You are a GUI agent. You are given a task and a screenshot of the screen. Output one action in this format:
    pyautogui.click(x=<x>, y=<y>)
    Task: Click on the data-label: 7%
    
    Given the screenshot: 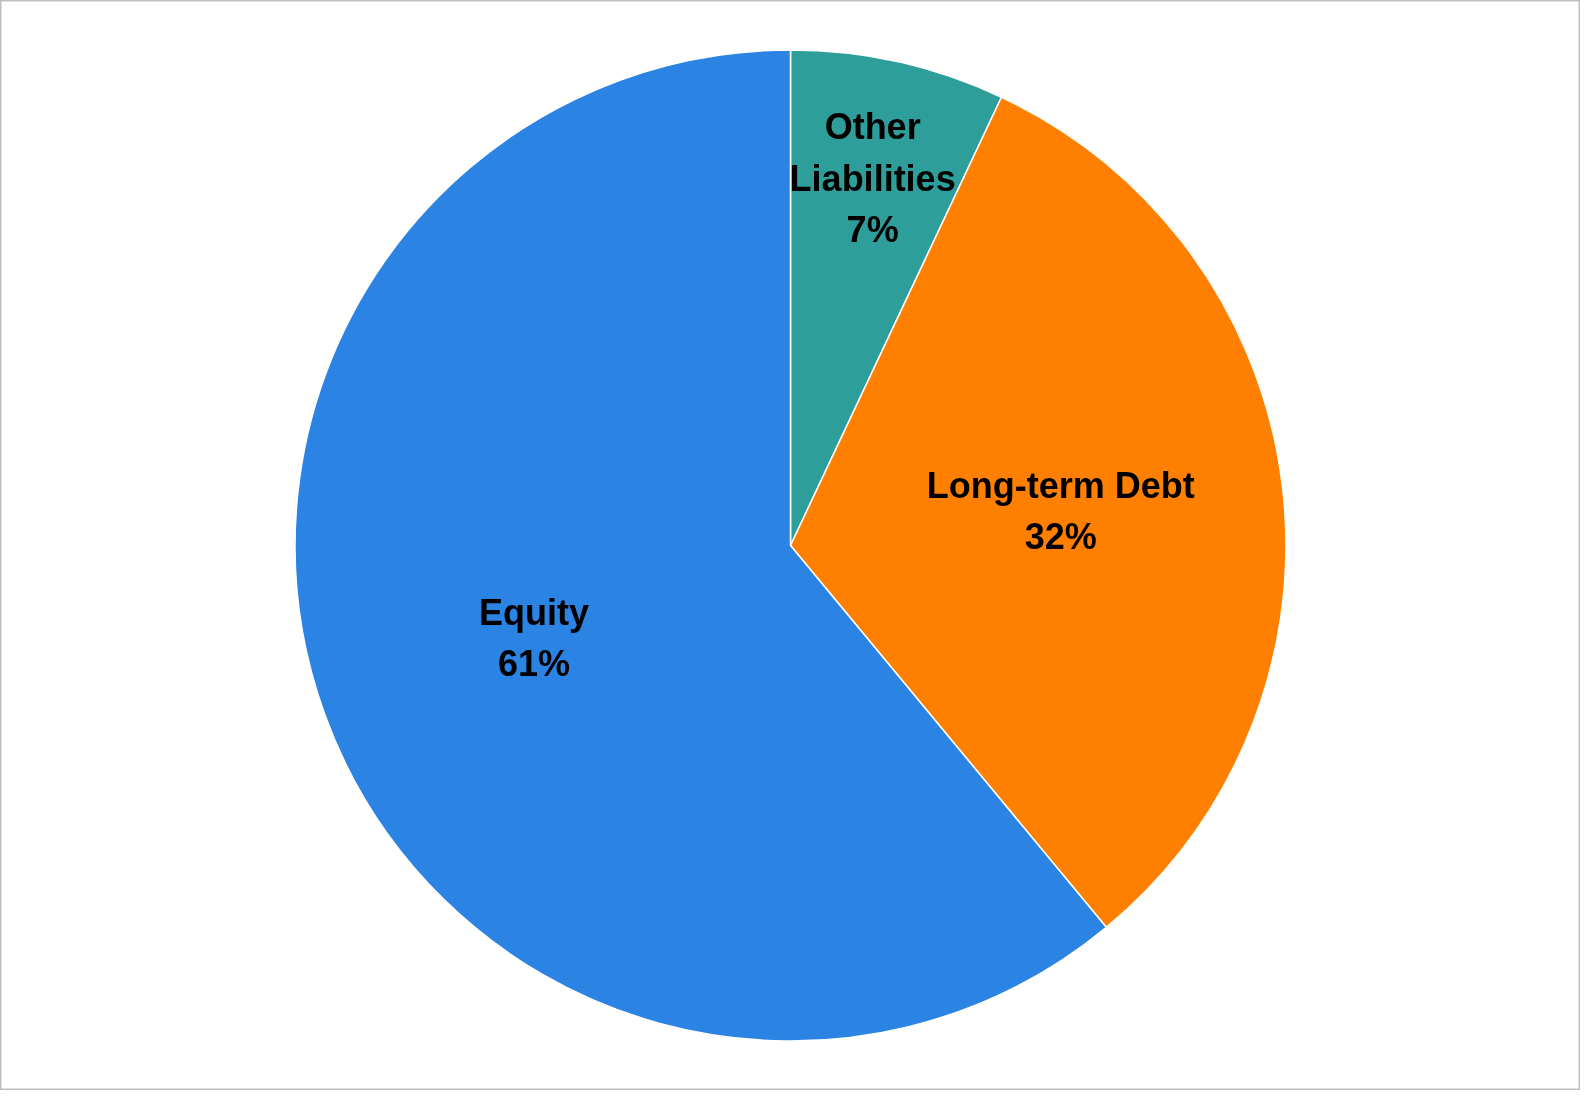 What is the action you would take?
    pyautogui.click(x=872, y=229)
    